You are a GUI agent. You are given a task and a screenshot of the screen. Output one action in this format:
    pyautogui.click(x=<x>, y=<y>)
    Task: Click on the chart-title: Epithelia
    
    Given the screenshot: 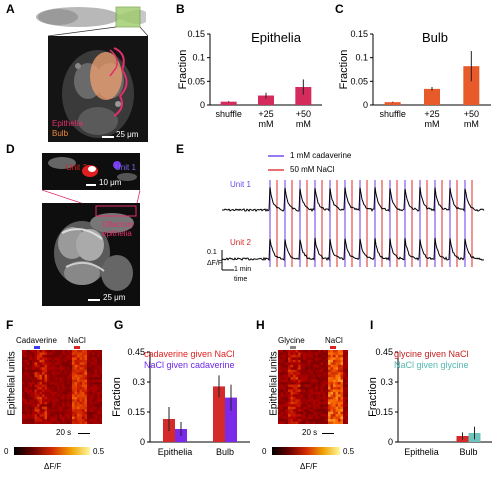 What is the action you would take?
    pyautogui.click(x=276, y=37)
    